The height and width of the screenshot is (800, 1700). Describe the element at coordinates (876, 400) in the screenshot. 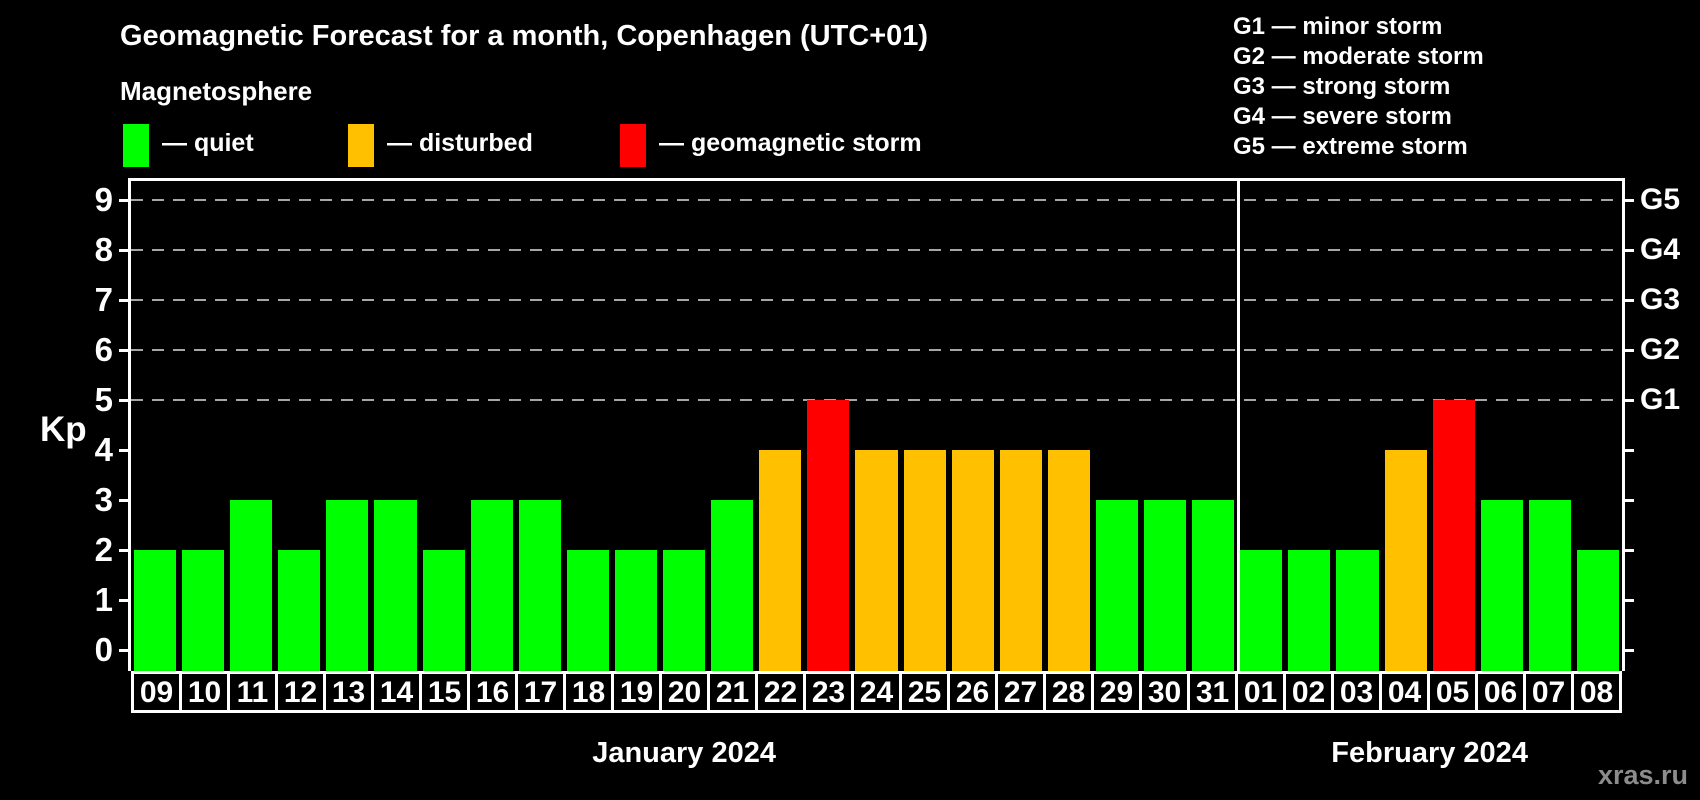

I see `gridline-kp5` at that location.